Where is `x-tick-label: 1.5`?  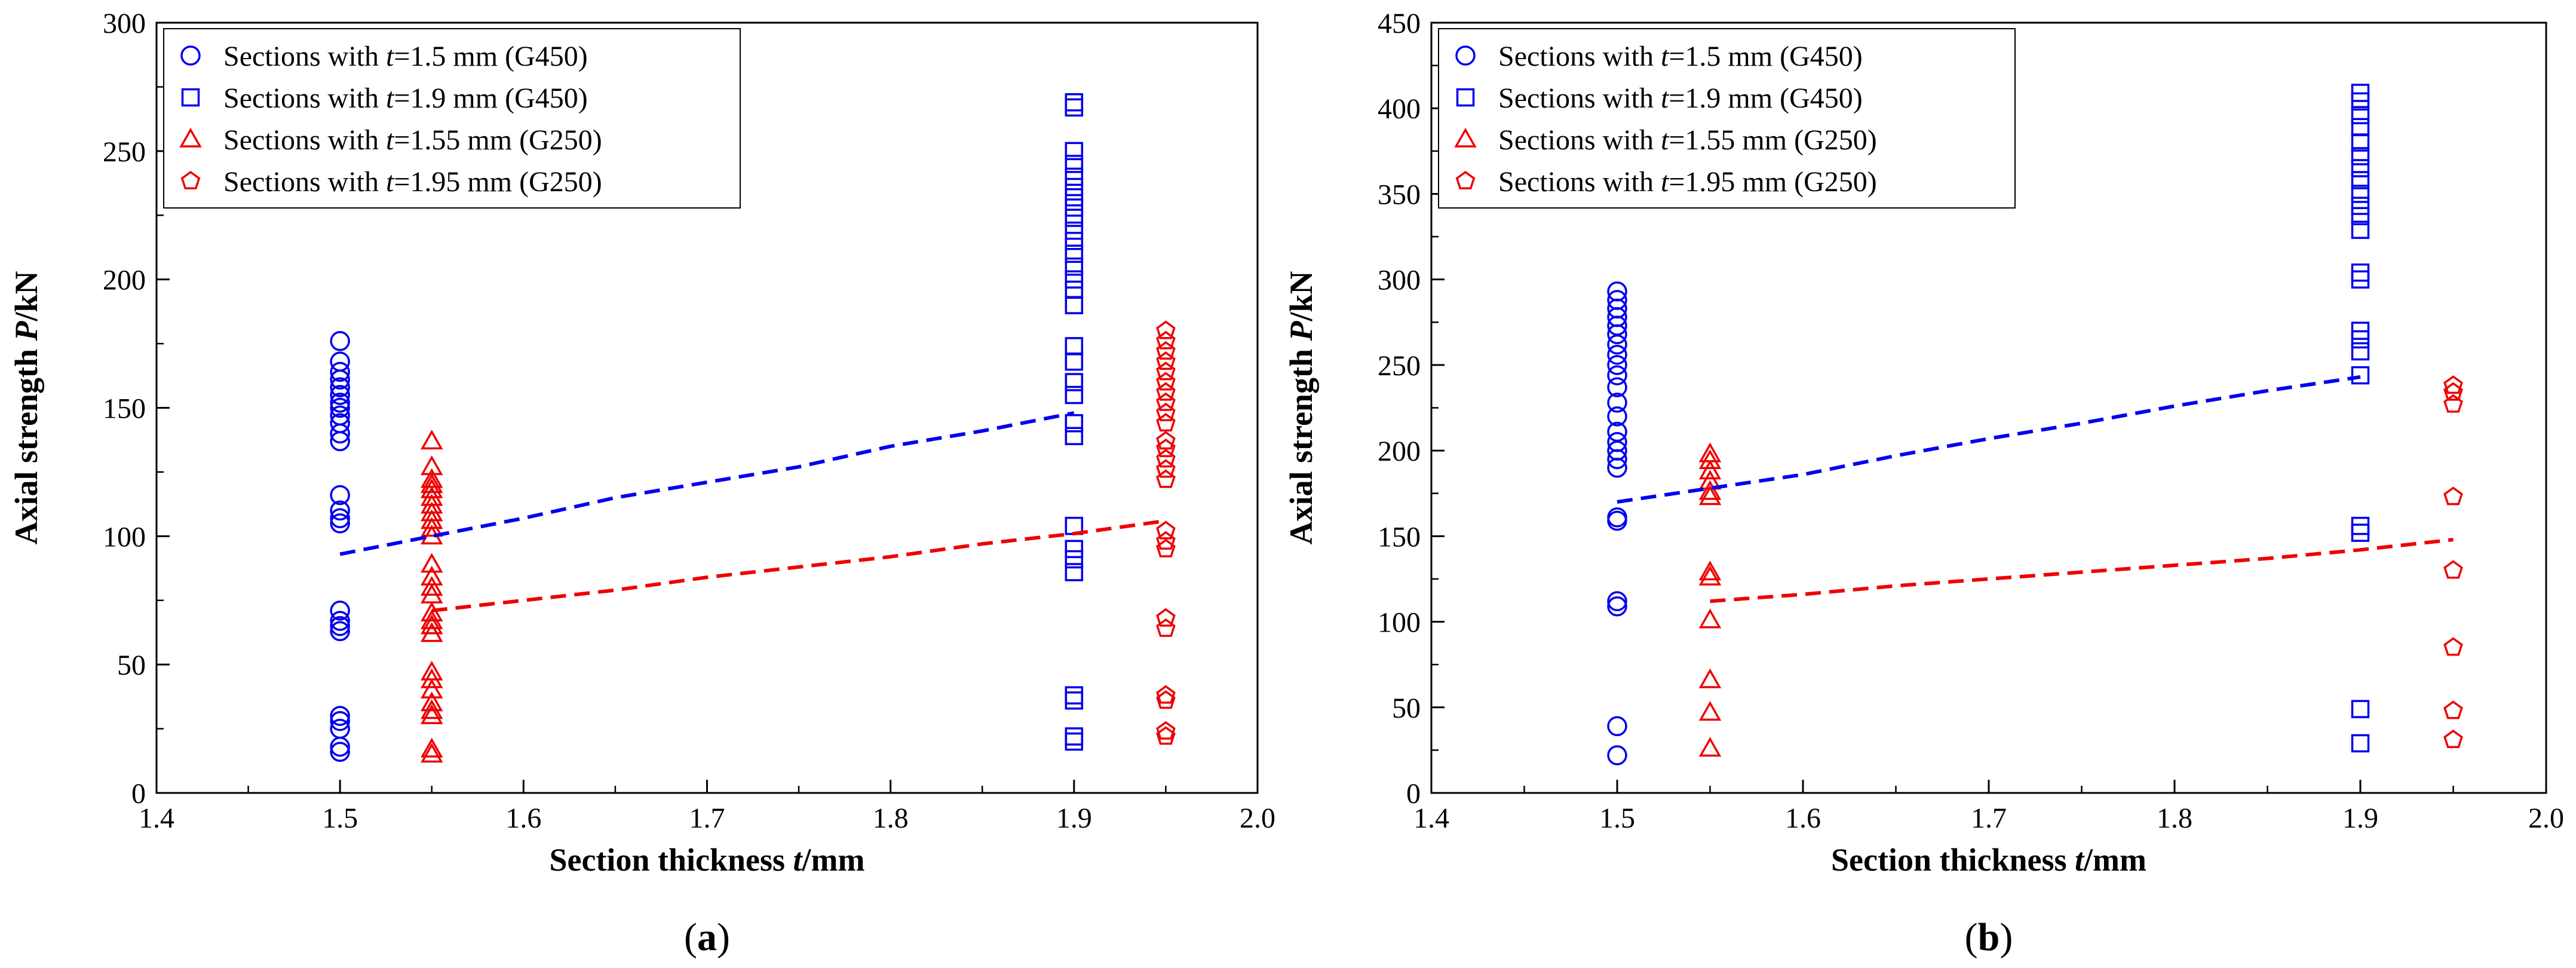 x-tick-label: 1.5 is located at coordinates (1617, 818).